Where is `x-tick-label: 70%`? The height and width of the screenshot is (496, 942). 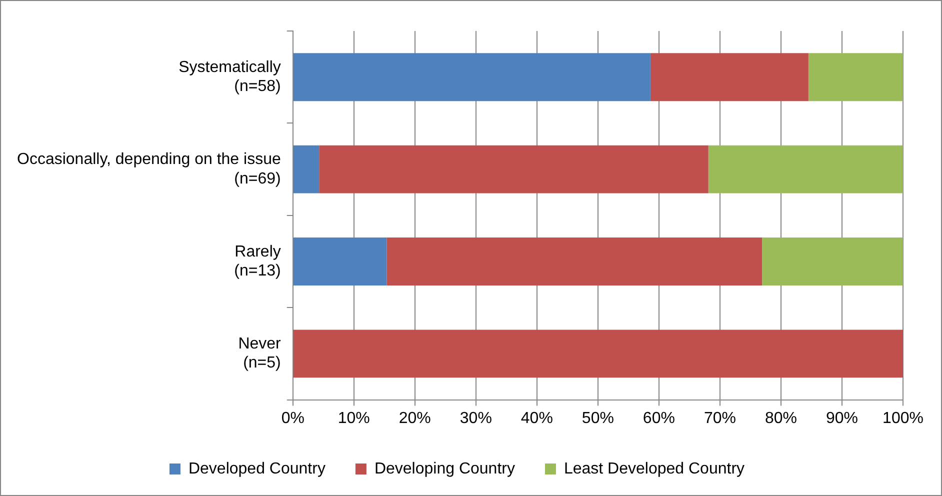
x-tick-label: 70% is located at coordinates (720, 418).